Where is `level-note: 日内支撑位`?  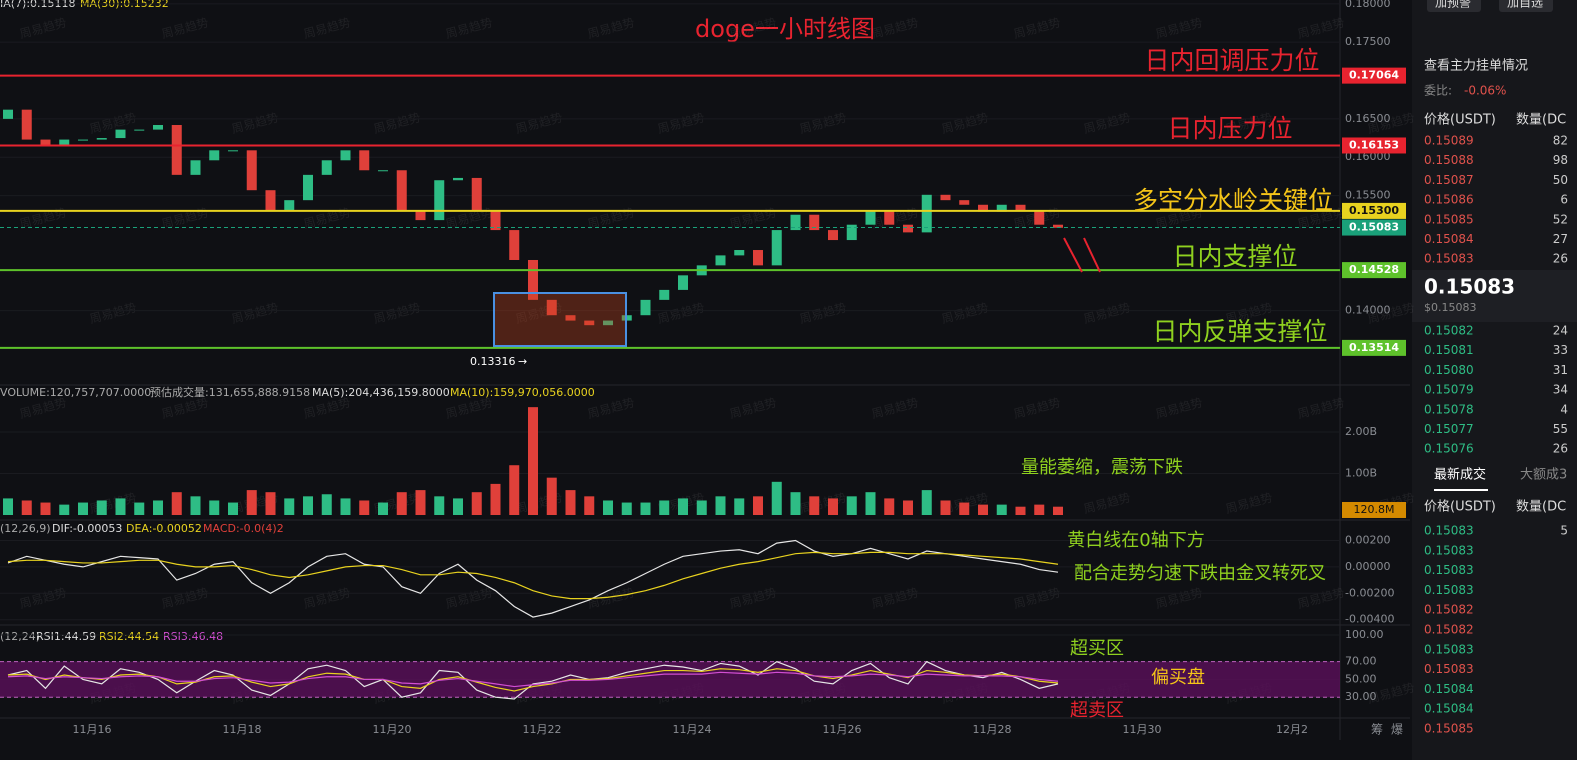
level-note: 日内支撑位 is located at coordinates (1234, 256).